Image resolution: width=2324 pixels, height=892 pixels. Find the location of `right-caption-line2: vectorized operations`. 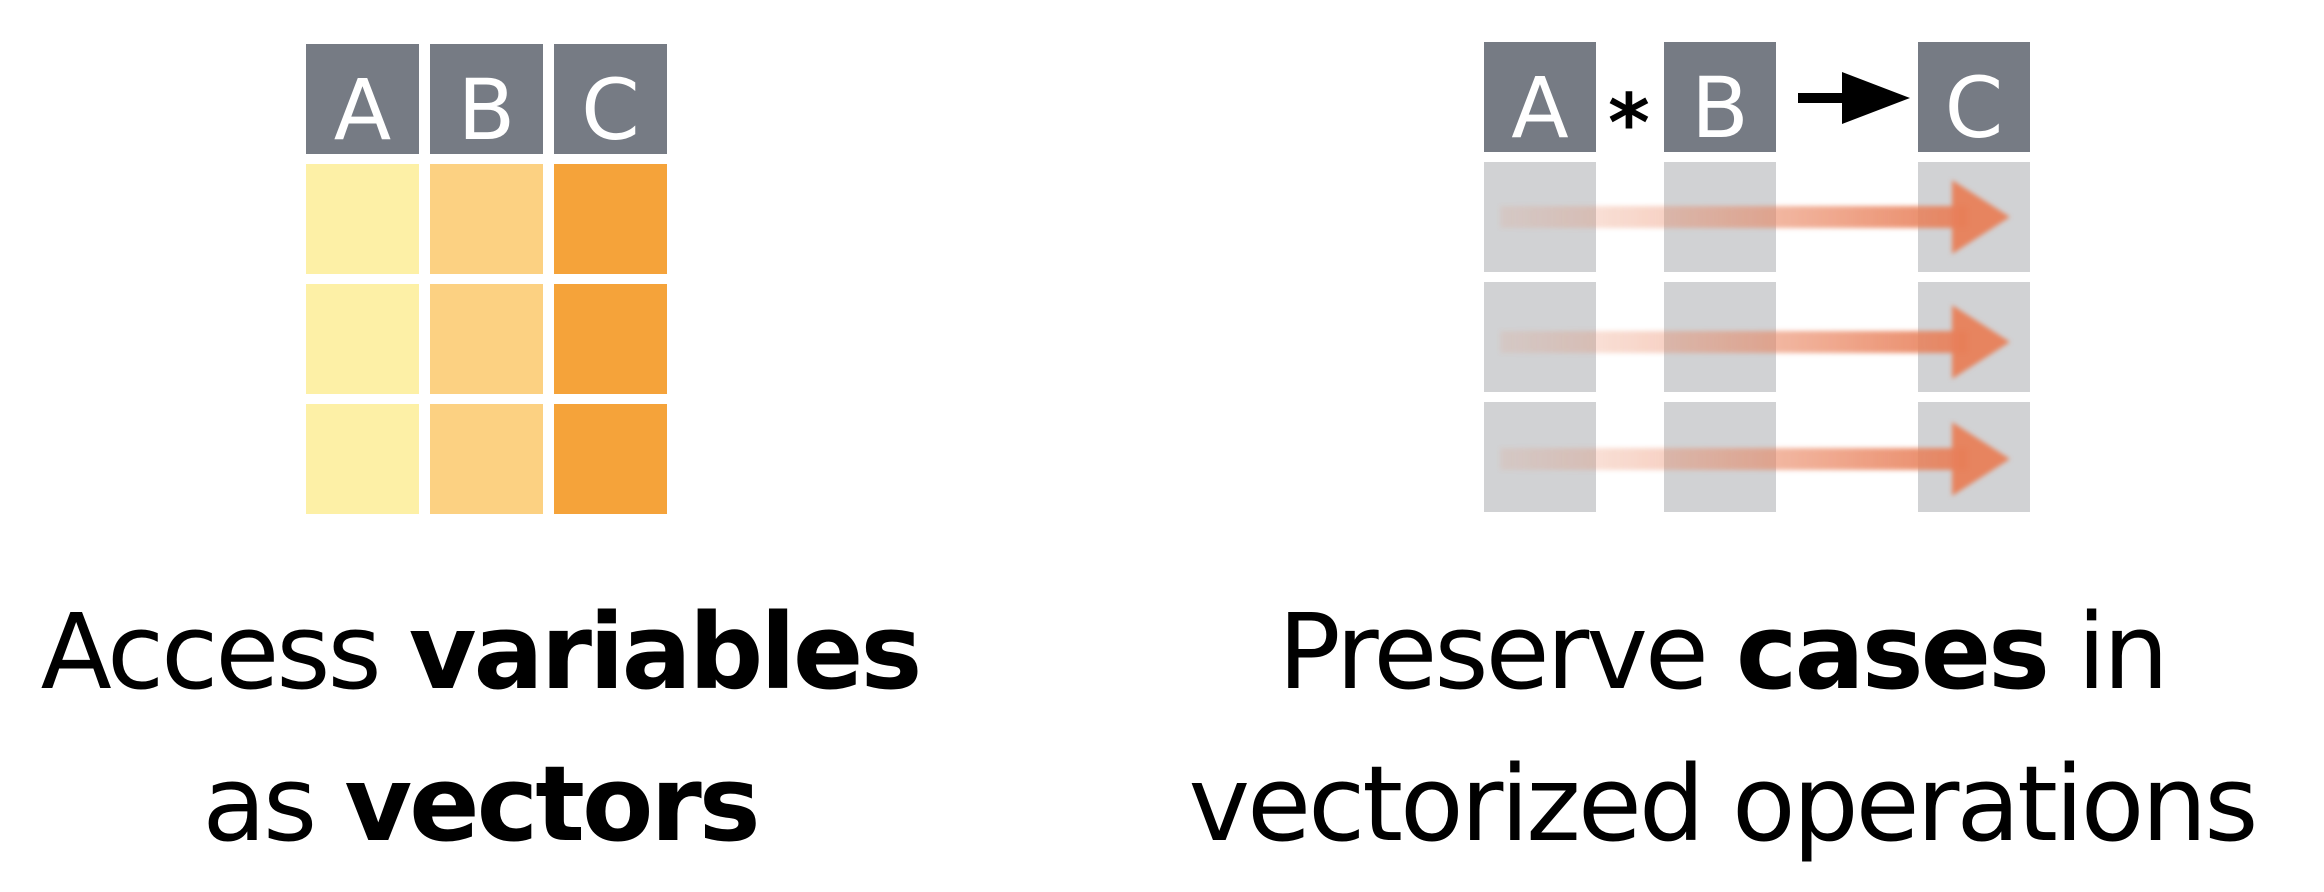

right-caption-line2: vectorized operations is located at coordinates (1722, 804).